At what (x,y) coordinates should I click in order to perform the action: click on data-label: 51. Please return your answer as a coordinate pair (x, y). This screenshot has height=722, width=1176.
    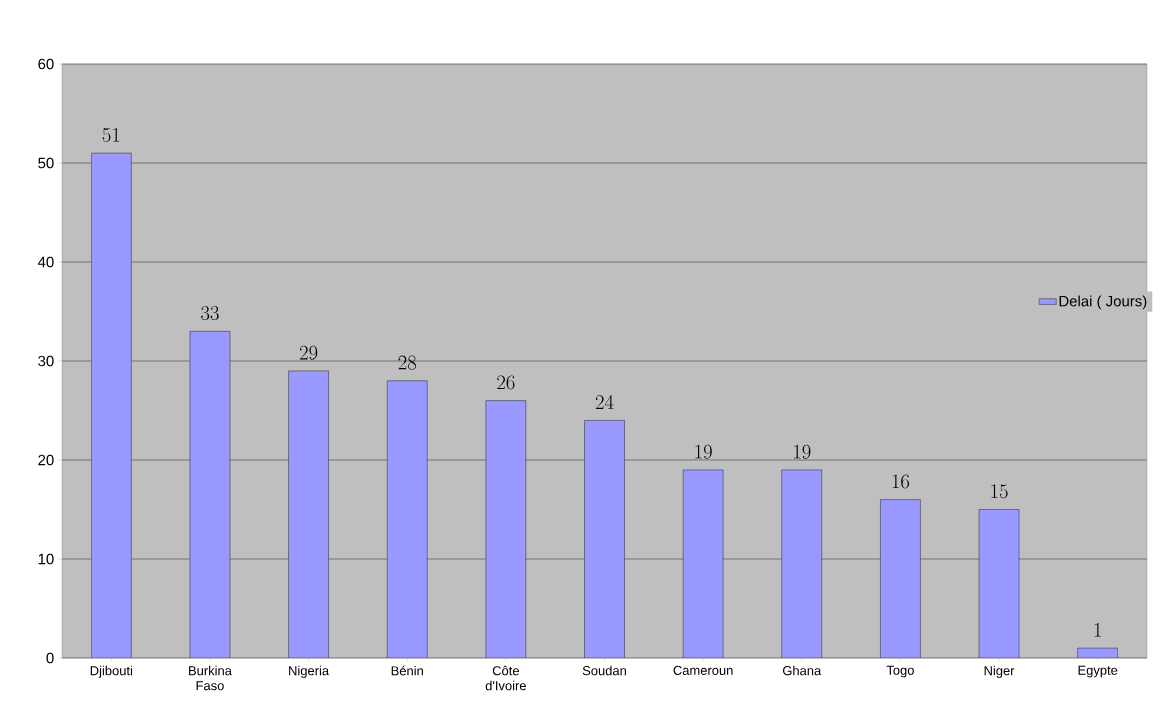
    Looking at the image, I should click on (111, 134).